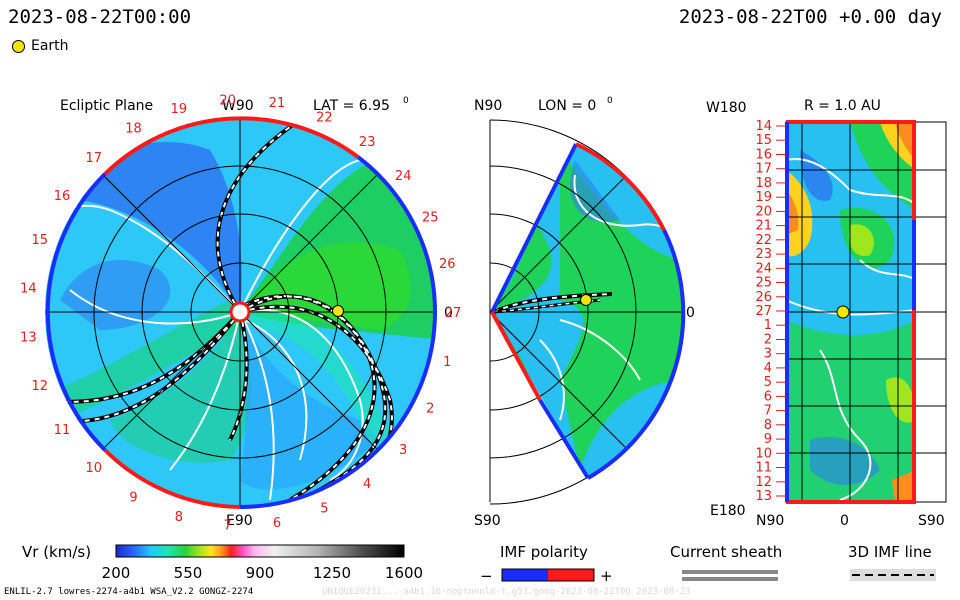 This screenshot has height=600, width=960. What do you see at coordinates (453, 313) in the screenshot?
I see `ecliptic-tick-label: 27` at bounding box center [453, 313].